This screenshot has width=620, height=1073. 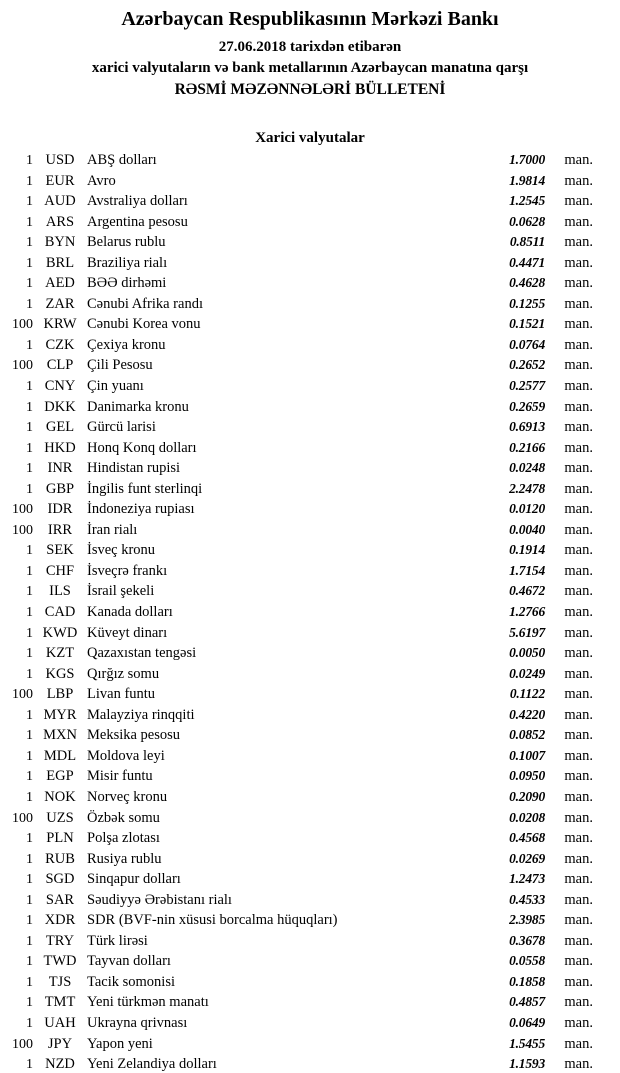 I want to click on currency-code-cell: XDR, so click(x=60, y=920).